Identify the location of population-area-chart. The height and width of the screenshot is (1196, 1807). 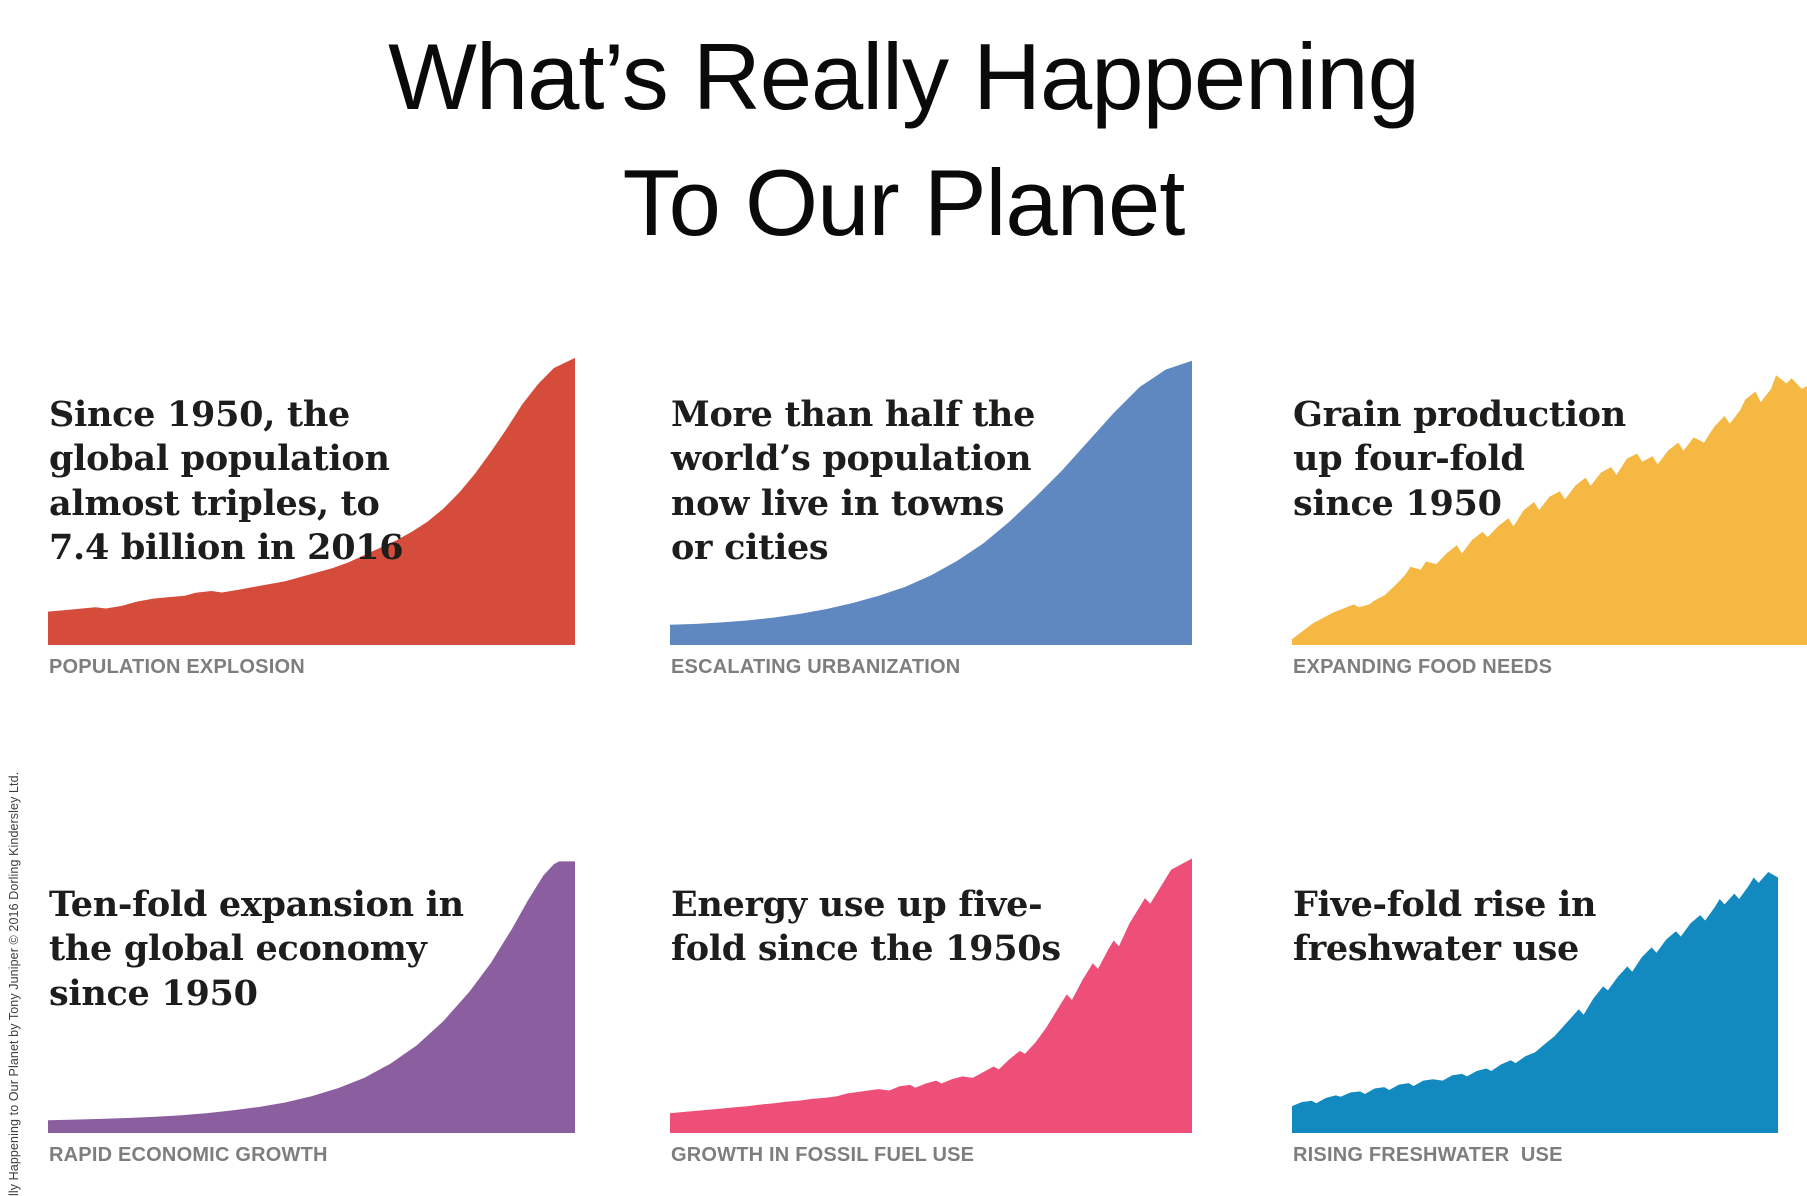
(311, 501).